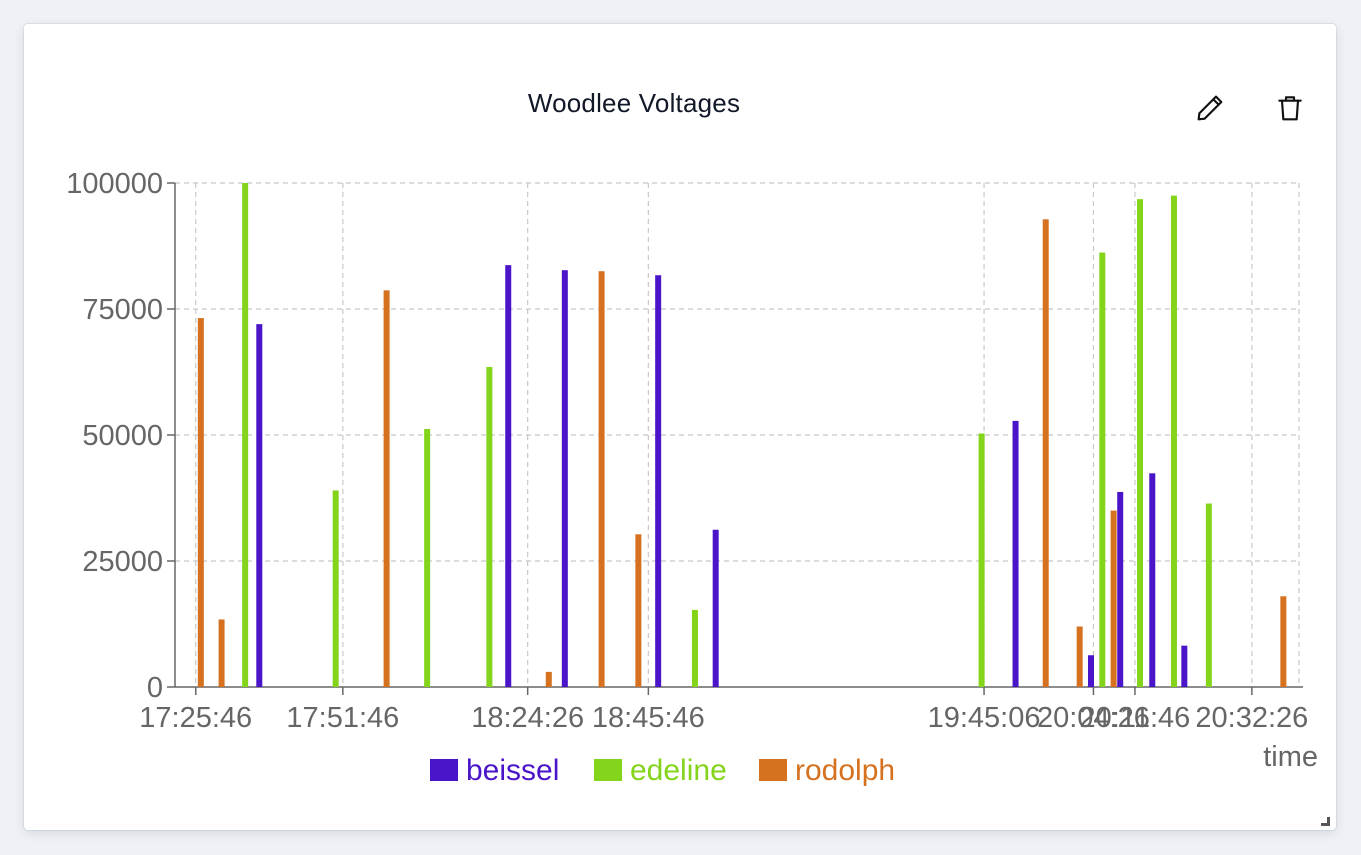 The width and height of the screenshot is (1361, 855). Describe the element at coordinates (122, 562) in the screenshot. I see `y-tick-label: 25000` at that location.